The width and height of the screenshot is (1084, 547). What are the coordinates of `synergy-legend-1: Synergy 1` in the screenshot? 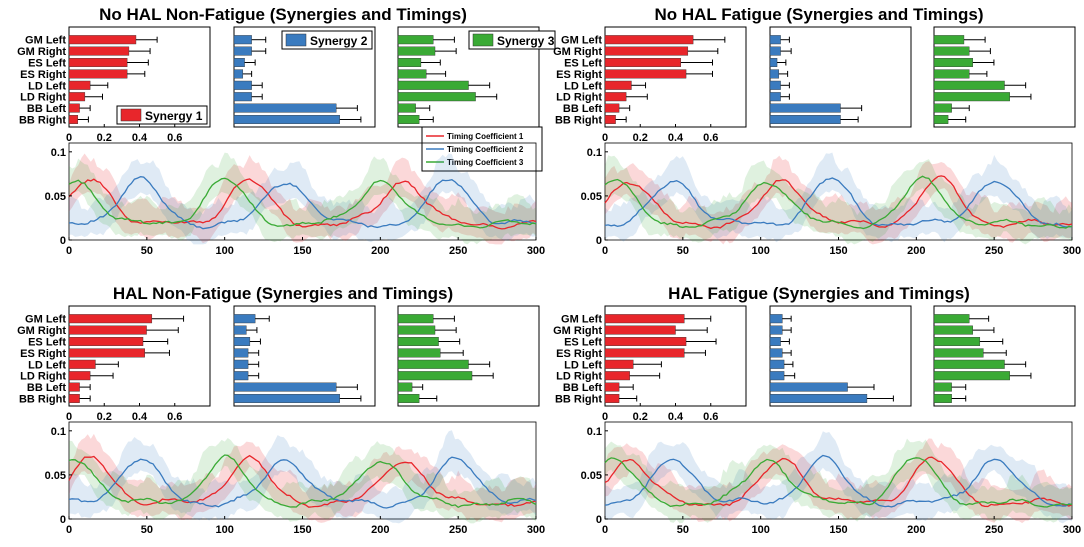 It's located at (162, 115).